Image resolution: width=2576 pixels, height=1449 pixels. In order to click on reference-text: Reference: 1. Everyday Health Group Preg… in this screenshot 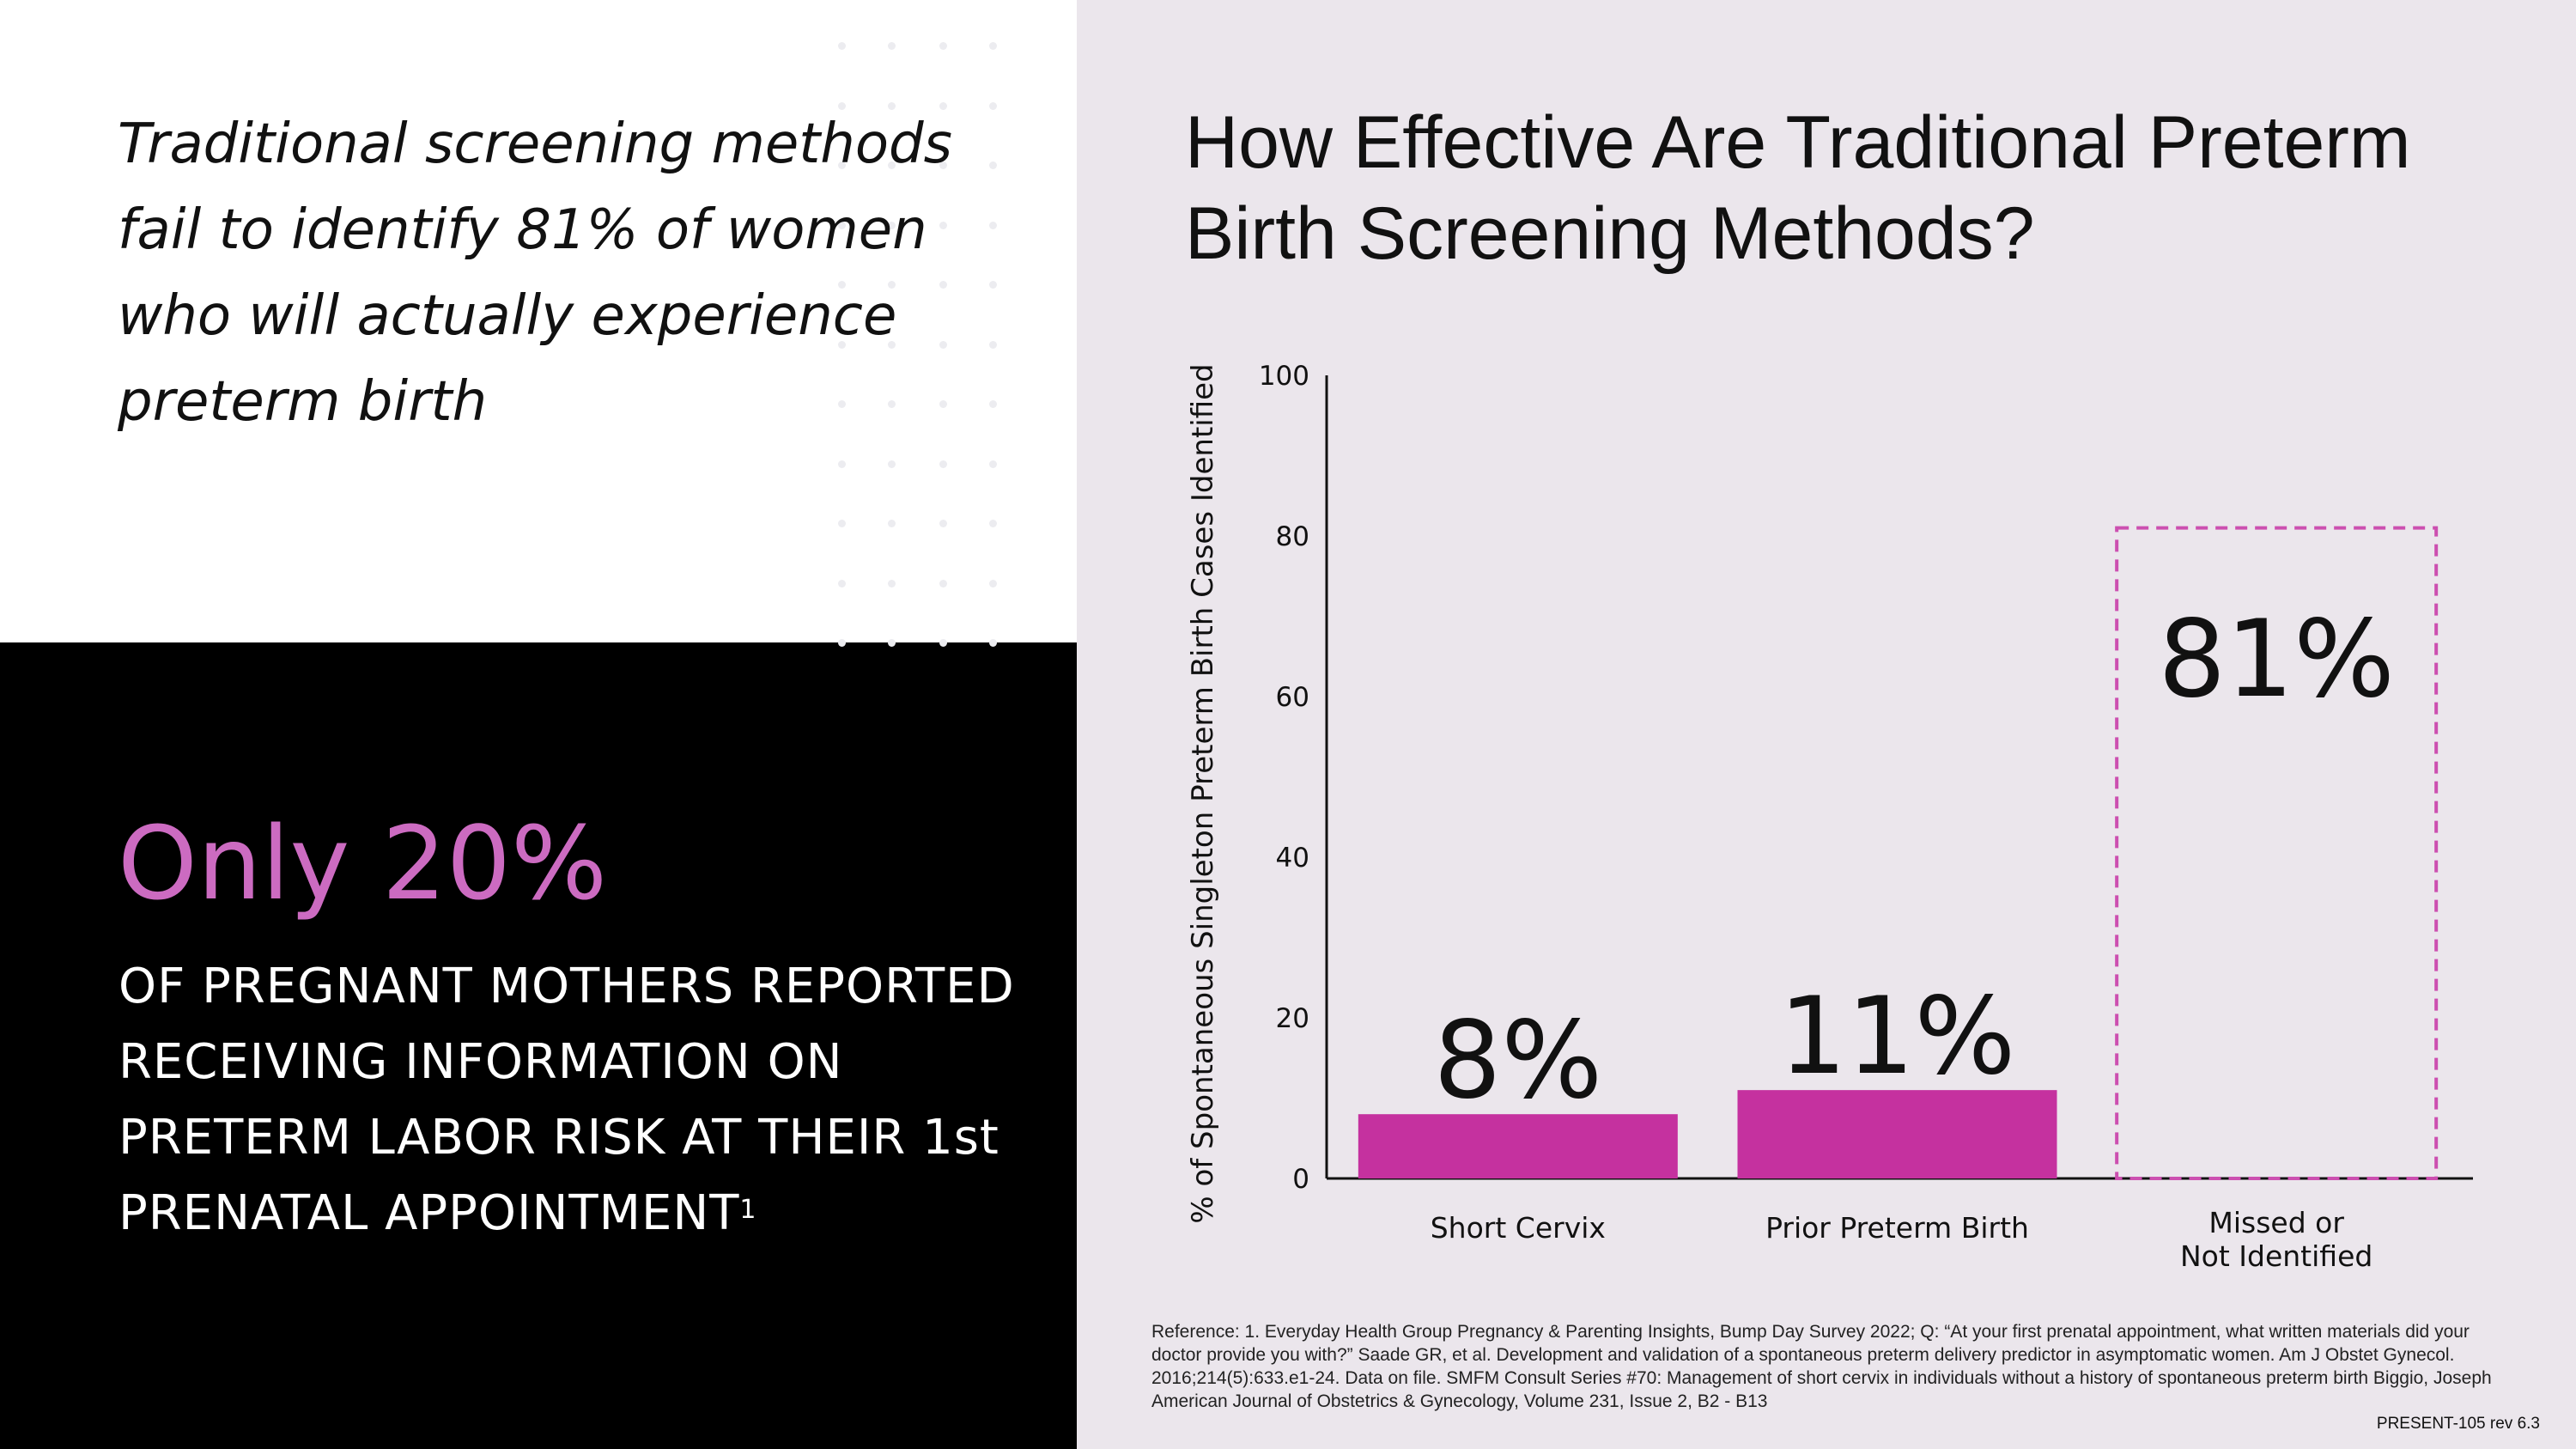, I will do `click(1821, 1366)`.